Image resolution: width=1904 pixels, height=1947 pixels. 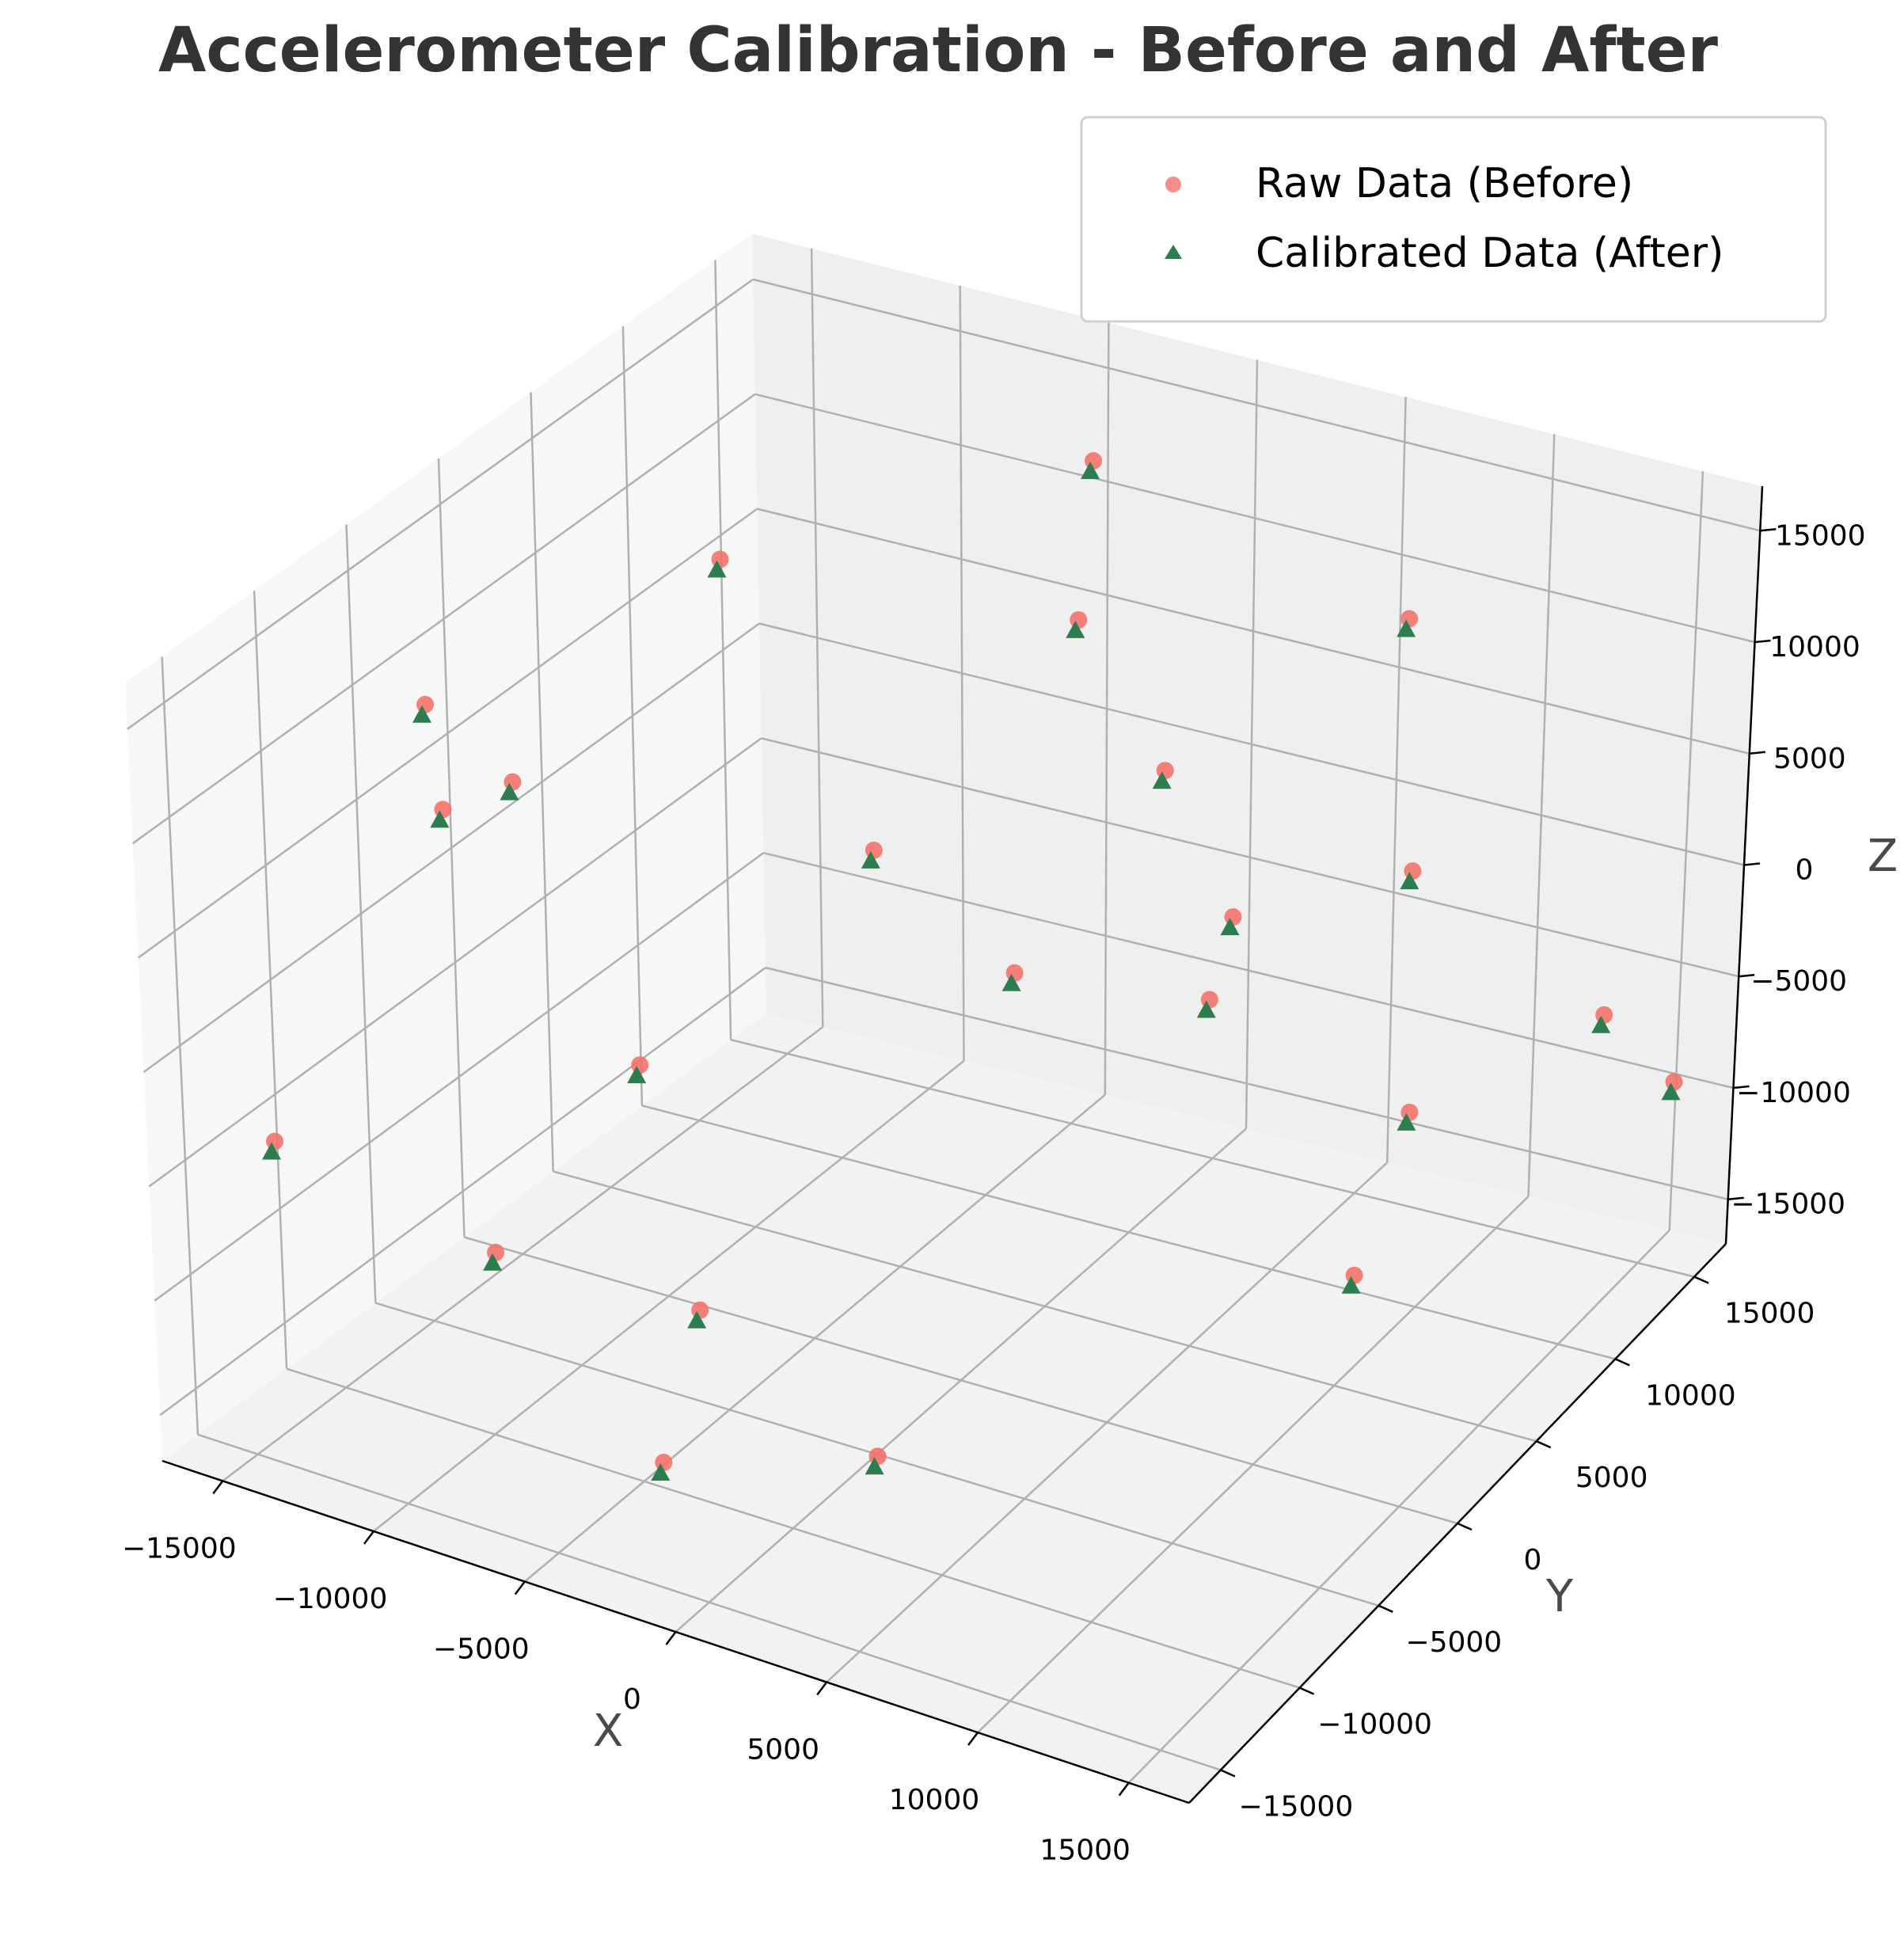 What do you see at coordinates (1173, 184) in the screenshot?
I see `legend-marker-raw` at bounding box center [1173, 184].